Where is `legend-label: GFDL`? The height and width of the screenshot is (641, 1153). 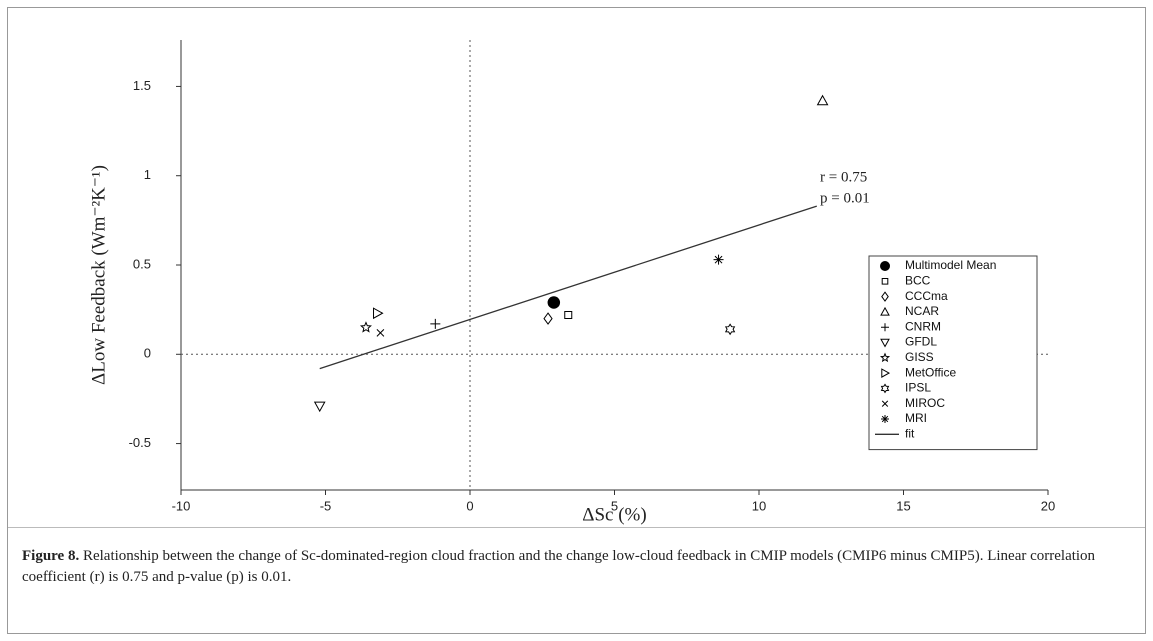 legend-label: GFDL is located at coordinates (921, 342).